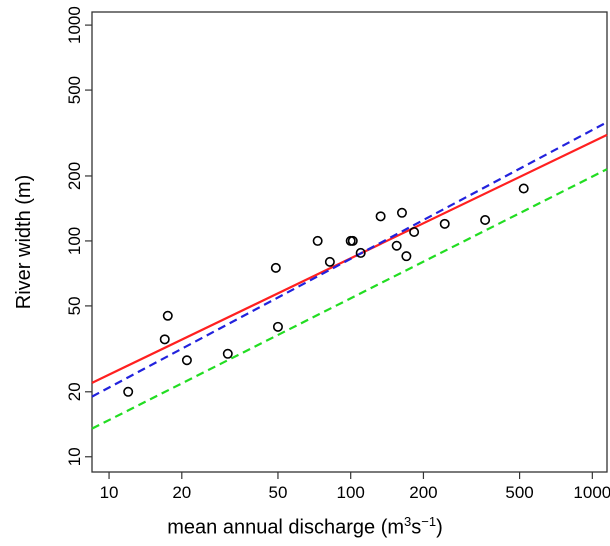 The height and width of the screenshot is (546, 610). I want to click on x-axis-label: mean annual discharge (m3s−1), so click(305, 527).